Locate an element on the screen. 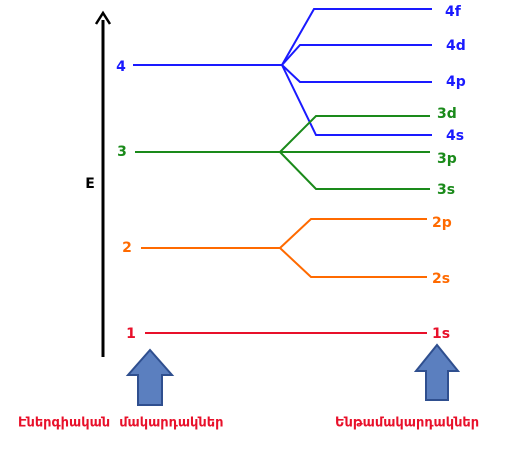 The height and width of the screenshot is (449, 512). axis-arrowhead is located at coordinates (103, 17).